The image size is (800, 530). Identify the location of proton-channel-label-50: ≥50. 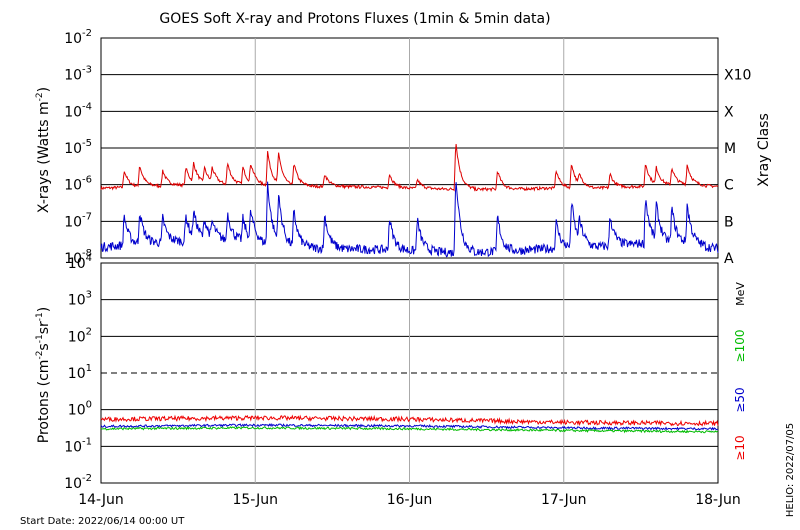
(740, 399).